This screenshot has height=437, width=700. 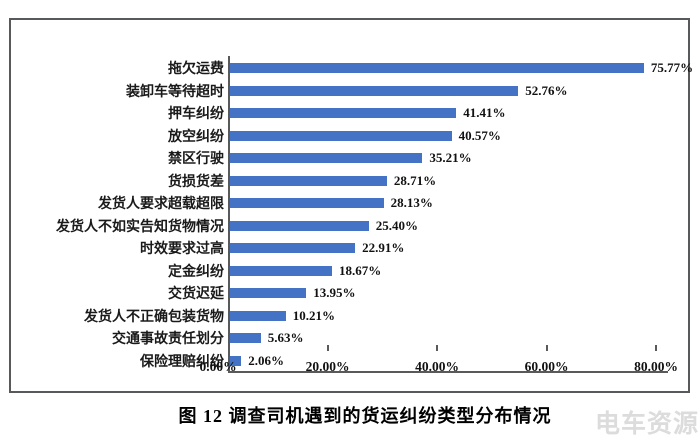 What do you see at coordinates (161, 205) in the screenshot?
I see `category-label: 发货人要求超载超限` at bounding box center [161, 205].